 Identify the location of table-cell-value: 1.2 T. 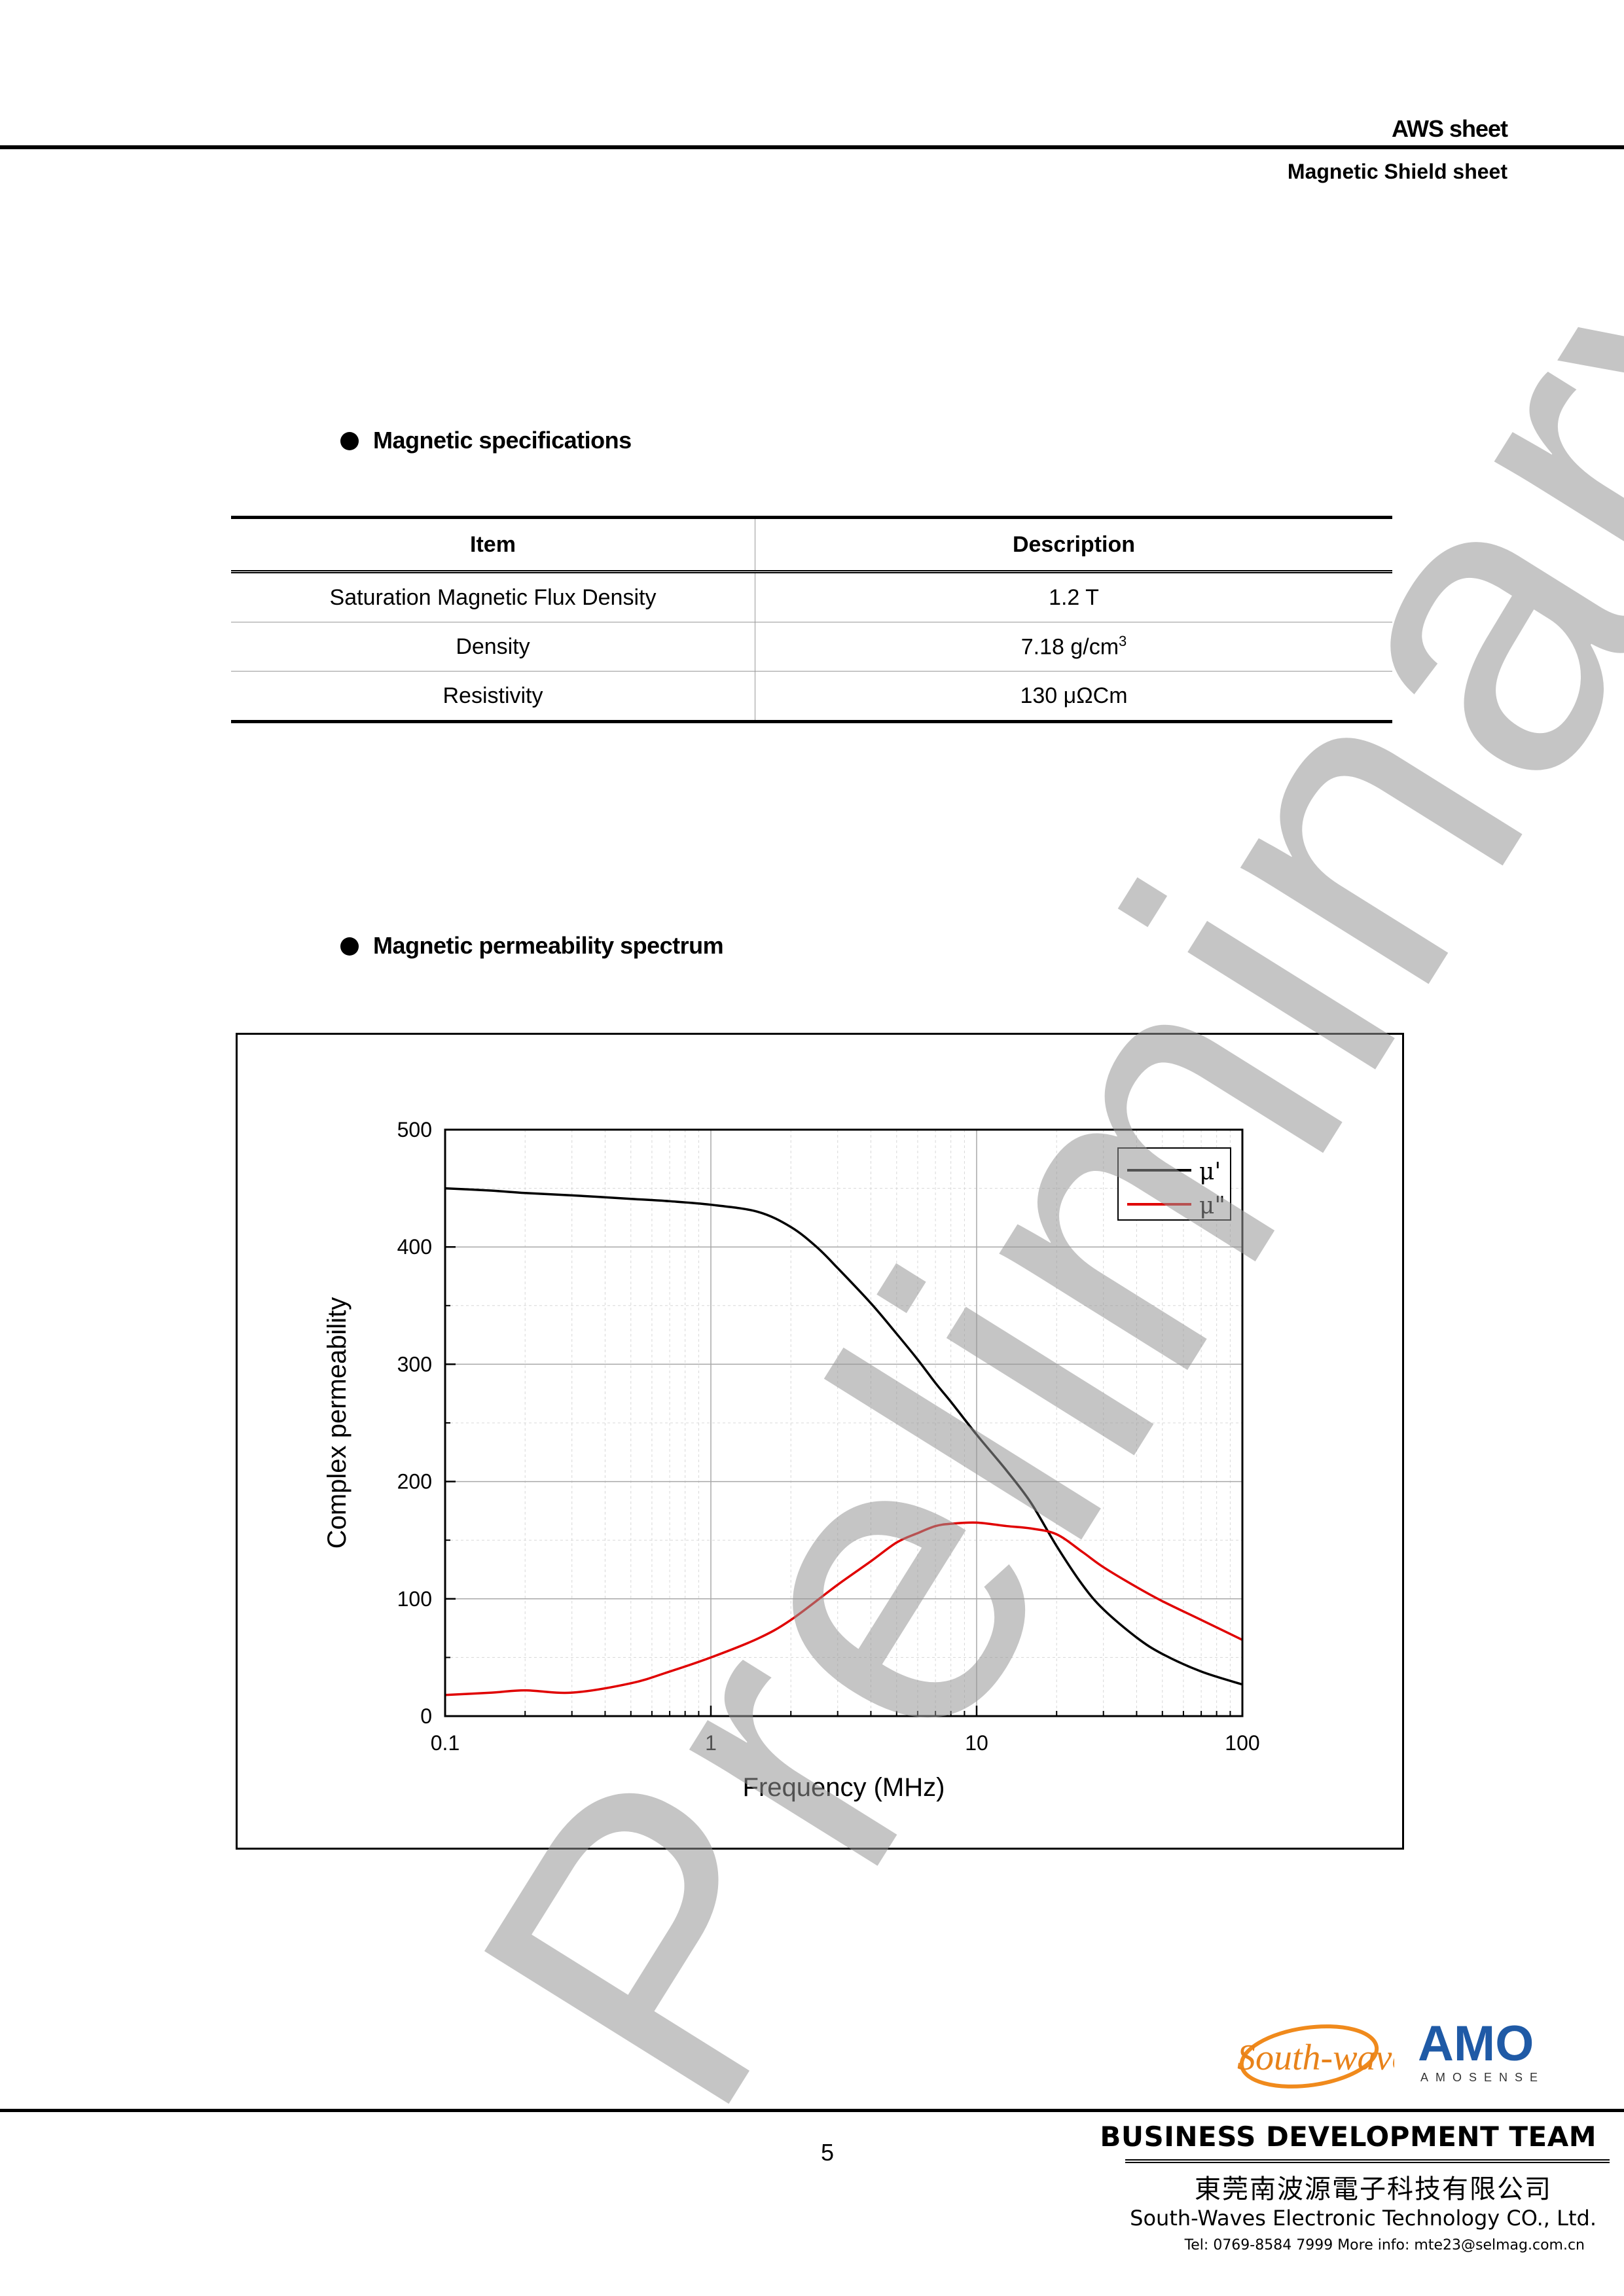
(1074, 597).